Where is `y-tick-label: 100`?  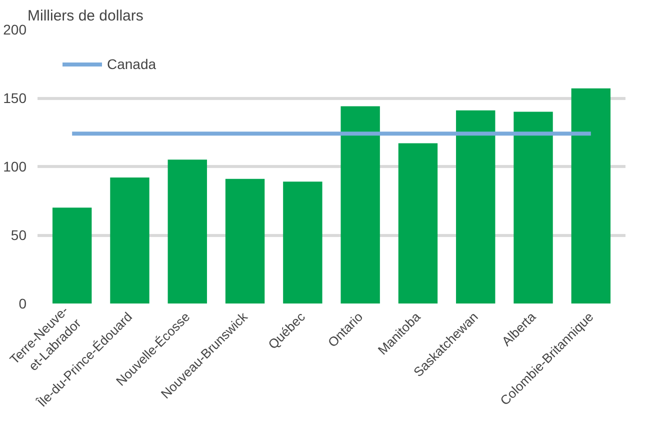
y-tick-label: 100 is located at coordinates (15, 166).